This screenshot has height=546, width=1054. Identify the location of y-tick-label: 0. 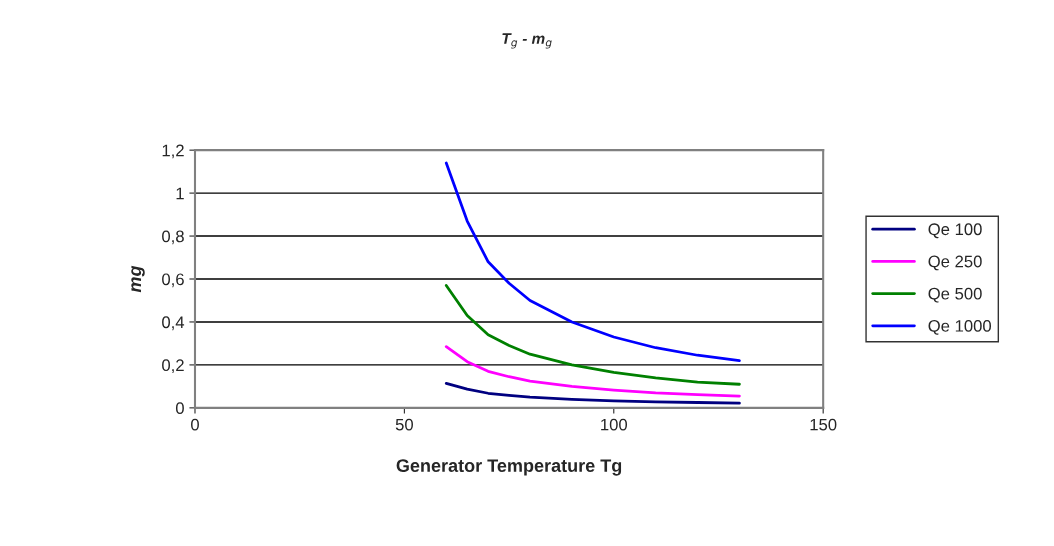
(179, 408).